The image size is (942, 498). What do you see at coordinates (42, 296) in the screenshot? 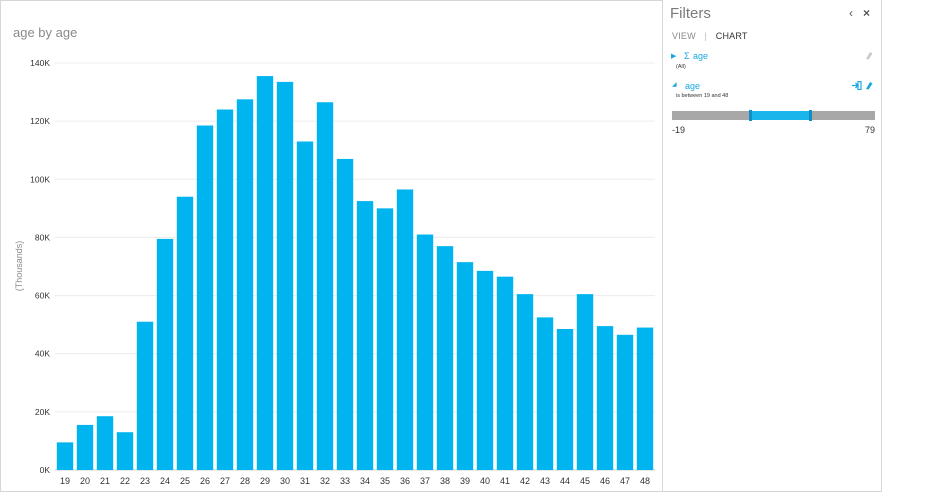
I see `y-tick-label: 60K` at bounding box center [42, 296].